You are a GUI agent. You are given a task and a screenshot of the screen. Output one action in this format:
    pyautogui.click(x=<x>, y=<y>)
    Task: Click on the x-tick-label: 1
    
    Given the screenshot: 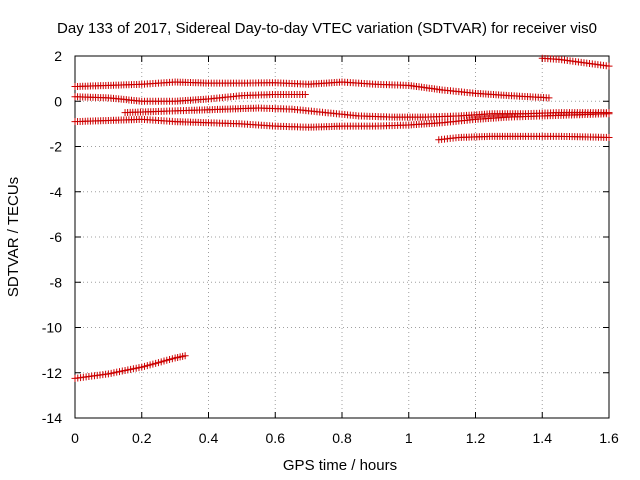 What is the action you would take?
    pyautogui.click(x=409, y=438)
    